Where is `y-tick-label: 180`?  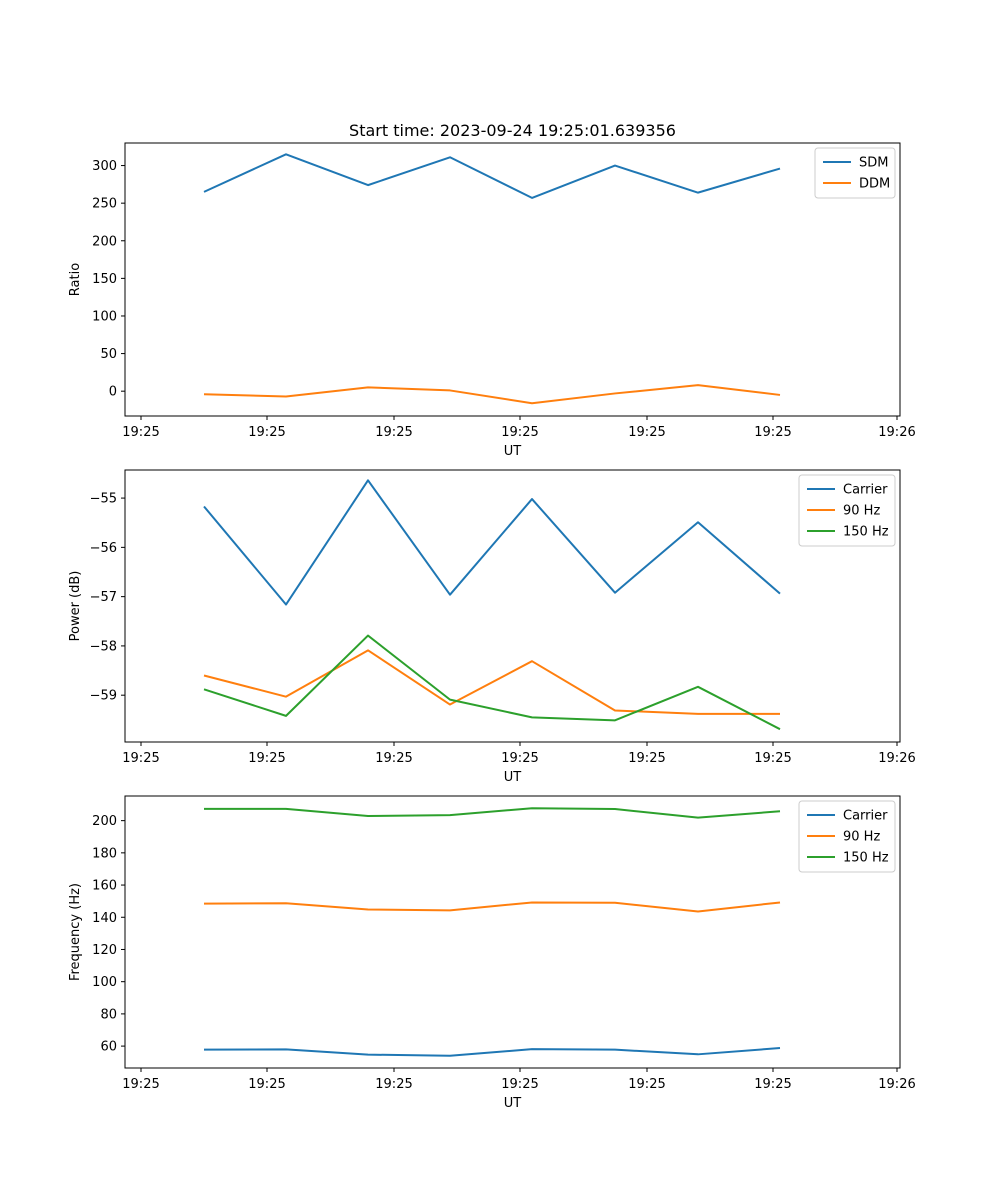 y-tick-label: 180 is located at coordinates (104, 853).